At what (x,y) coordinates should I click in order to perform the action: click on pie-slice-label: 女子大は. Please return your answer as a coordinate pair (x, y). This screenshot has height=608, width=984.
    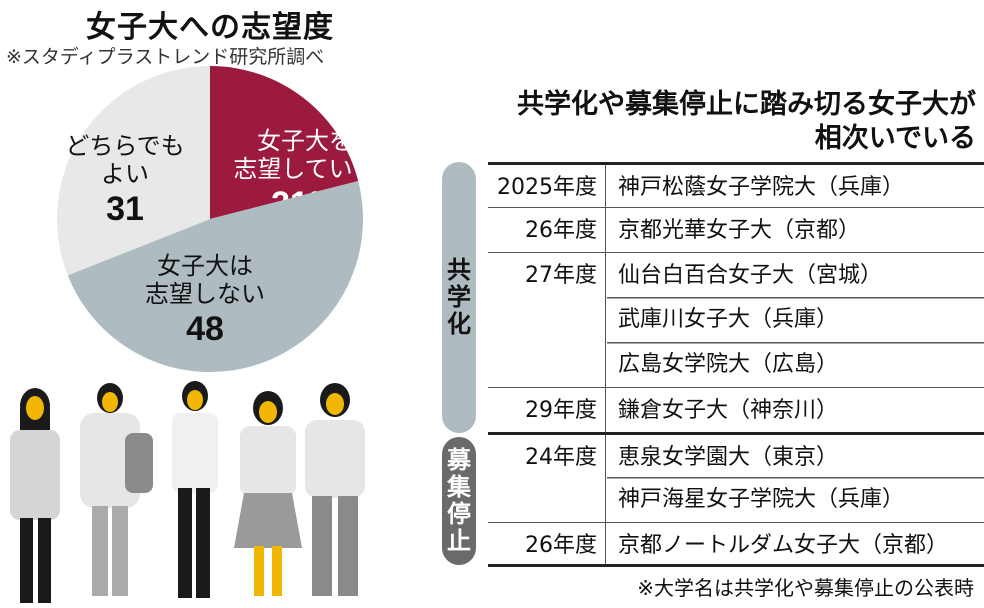
    Looking at the image, I should click on (205, 266).